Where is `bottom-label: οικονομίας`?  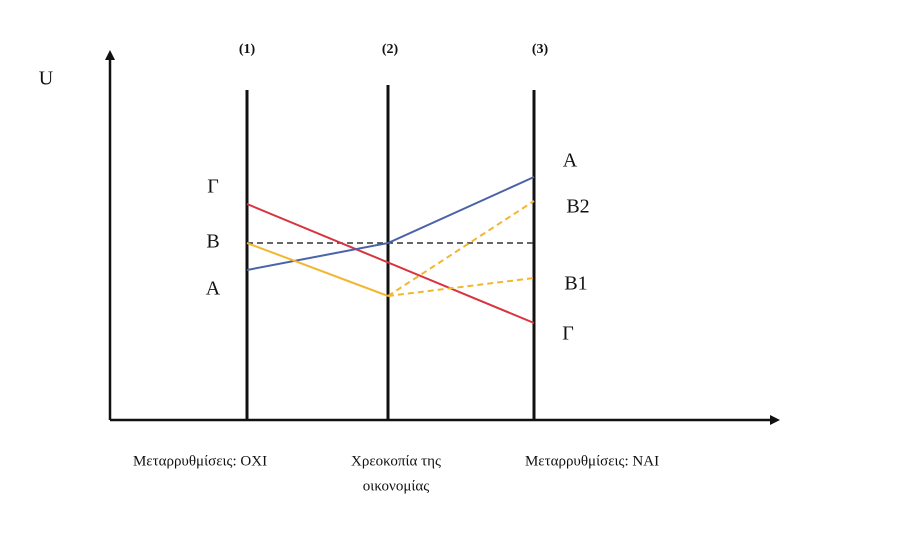 bottom-label: οικονομίας is located at coordinates (396, 486).